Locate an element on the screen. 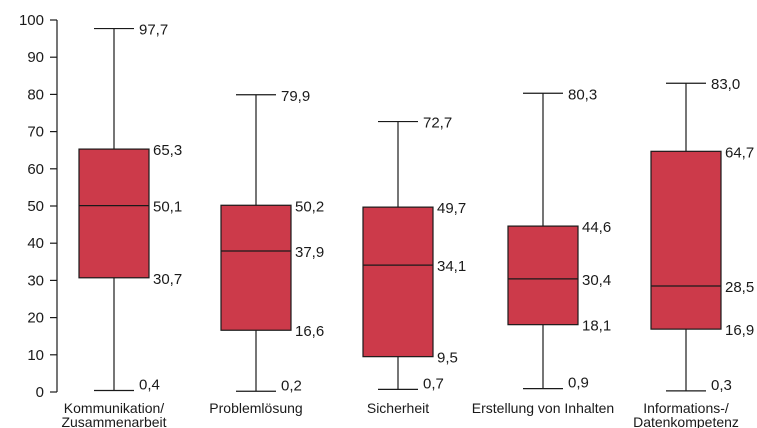 The height and width of the screenshot is (428, 757). max-value-label: 83,0 is located at coordinates (725, 84).